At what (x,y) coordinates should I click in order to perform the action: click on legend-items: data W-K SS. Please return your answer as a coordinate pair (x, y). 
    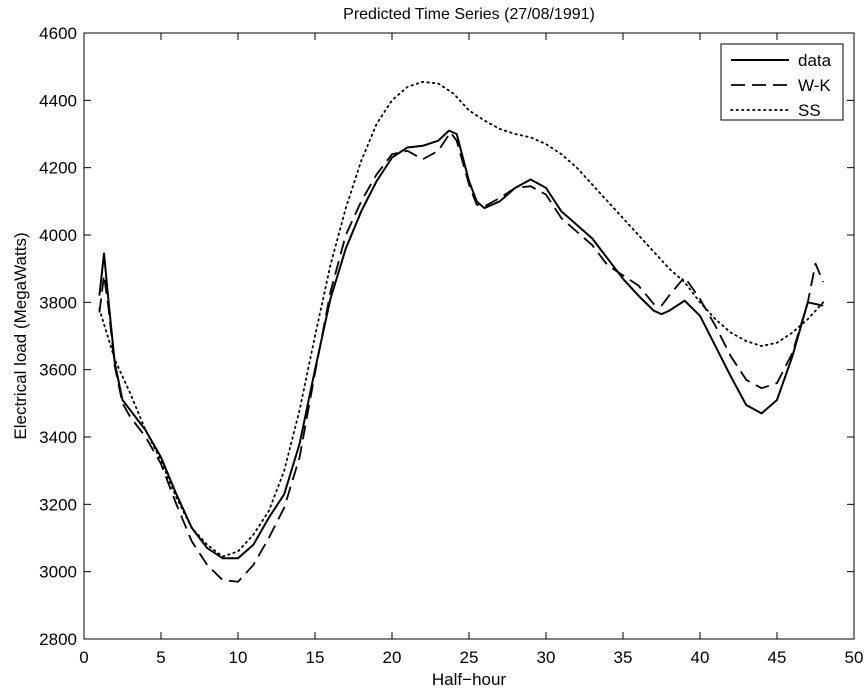
    Looking at the image, I should click on (781, 85).